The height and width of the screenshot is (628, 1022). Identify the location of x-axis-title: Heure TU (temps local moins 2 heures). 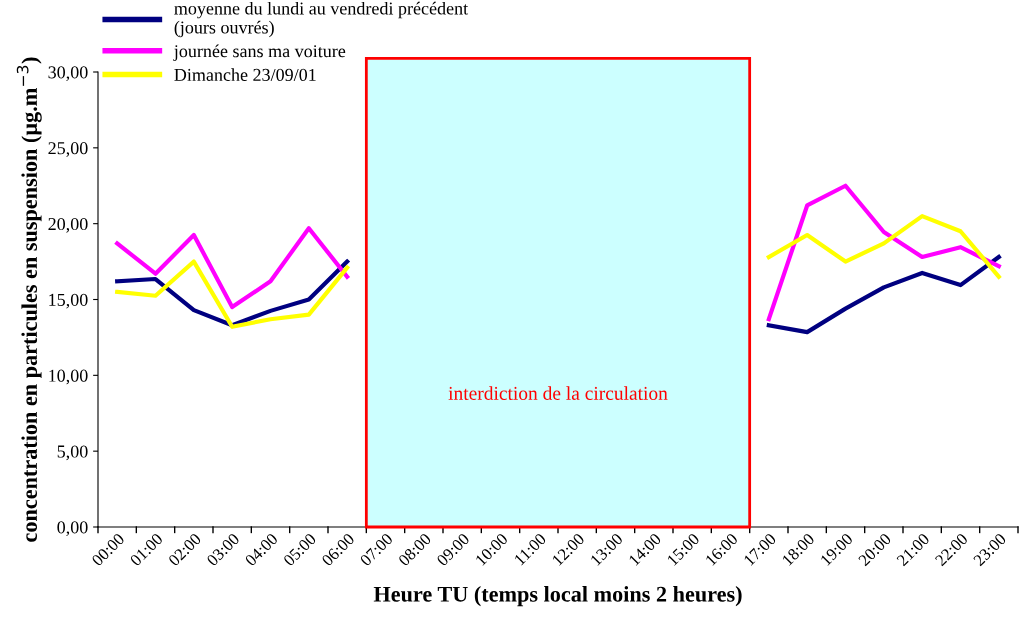
(557, 596).